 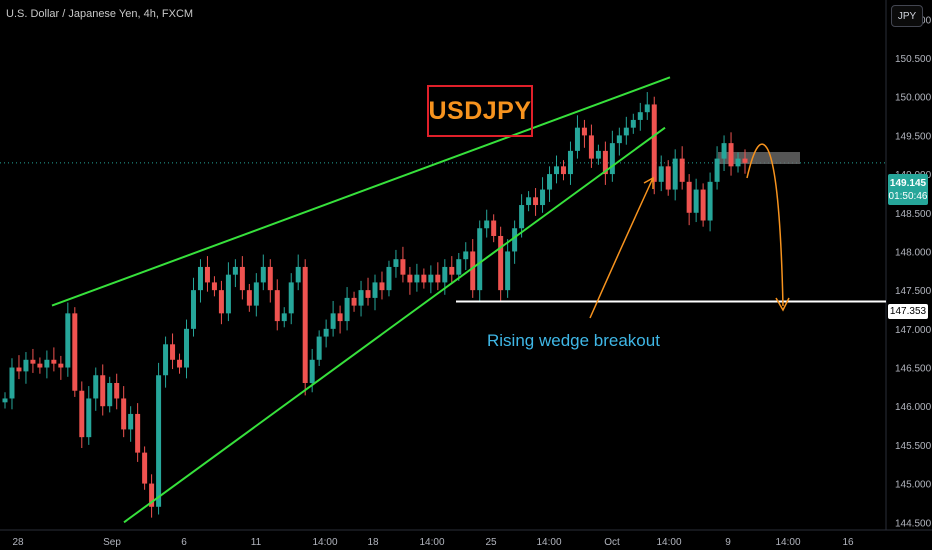 I want to click on support-price-tag: 147.353, so click(x=908, y=311).